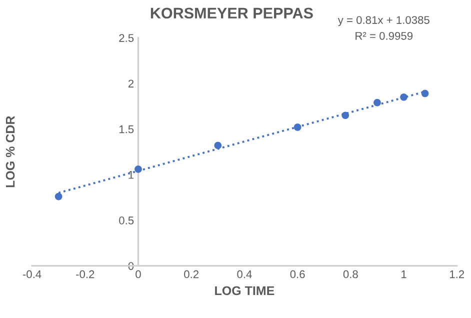  What do you see at coordinates (244, 291) in the screenshot?
I see `x-axis-title: LOG TIME` at bounding box center [244, 291].